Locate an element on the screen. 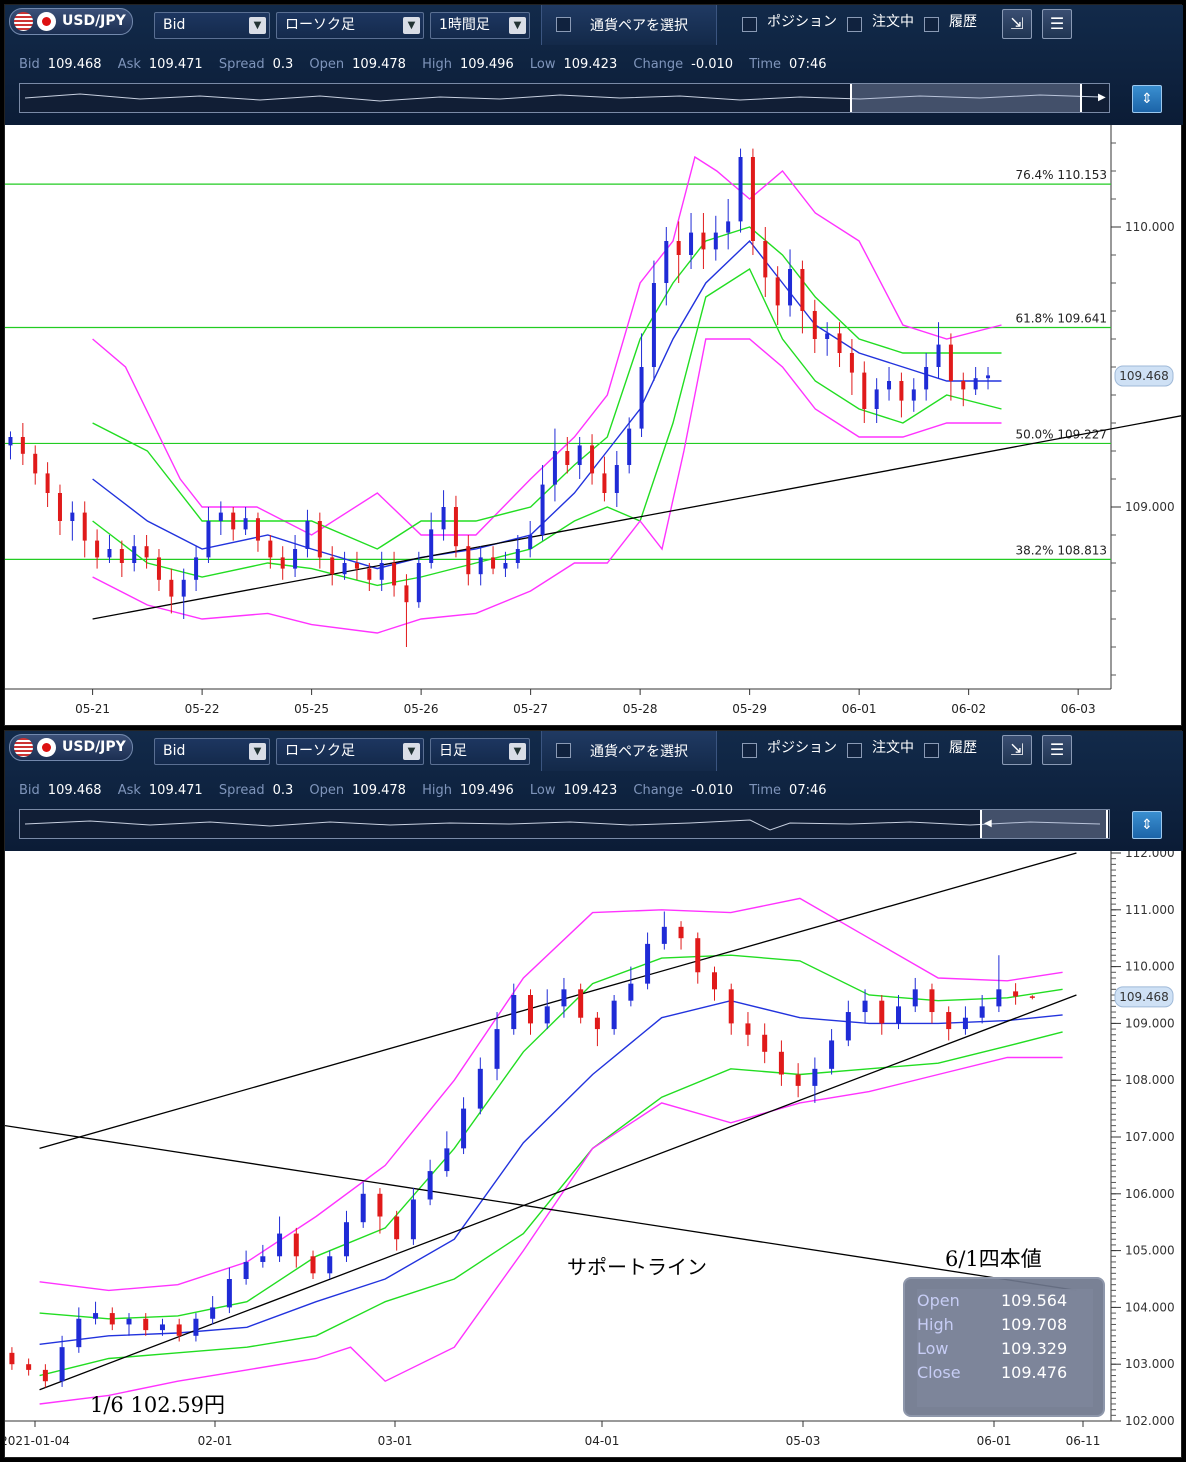 The height and width of the screenshot is (1462, 1186). navigator-left-arrow-icon: ◀ is located at coordinates (988, 823).